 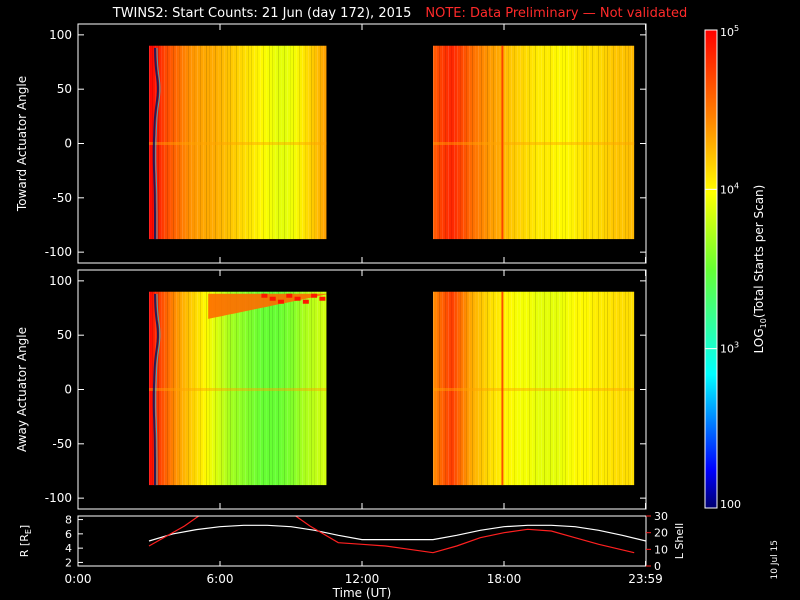 I want to click on colorbar-rect, so click(x=711, y=269).